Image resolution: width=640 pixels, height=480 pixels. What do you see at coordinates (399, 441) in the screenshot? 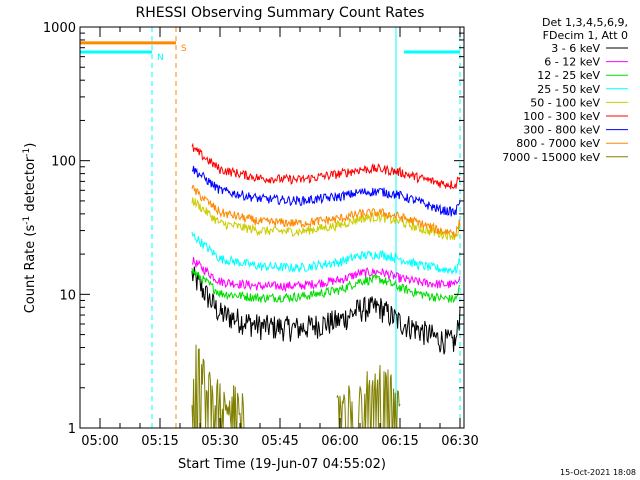
I see `x-tick-label: 06:15` at bounding box center [399, 441].